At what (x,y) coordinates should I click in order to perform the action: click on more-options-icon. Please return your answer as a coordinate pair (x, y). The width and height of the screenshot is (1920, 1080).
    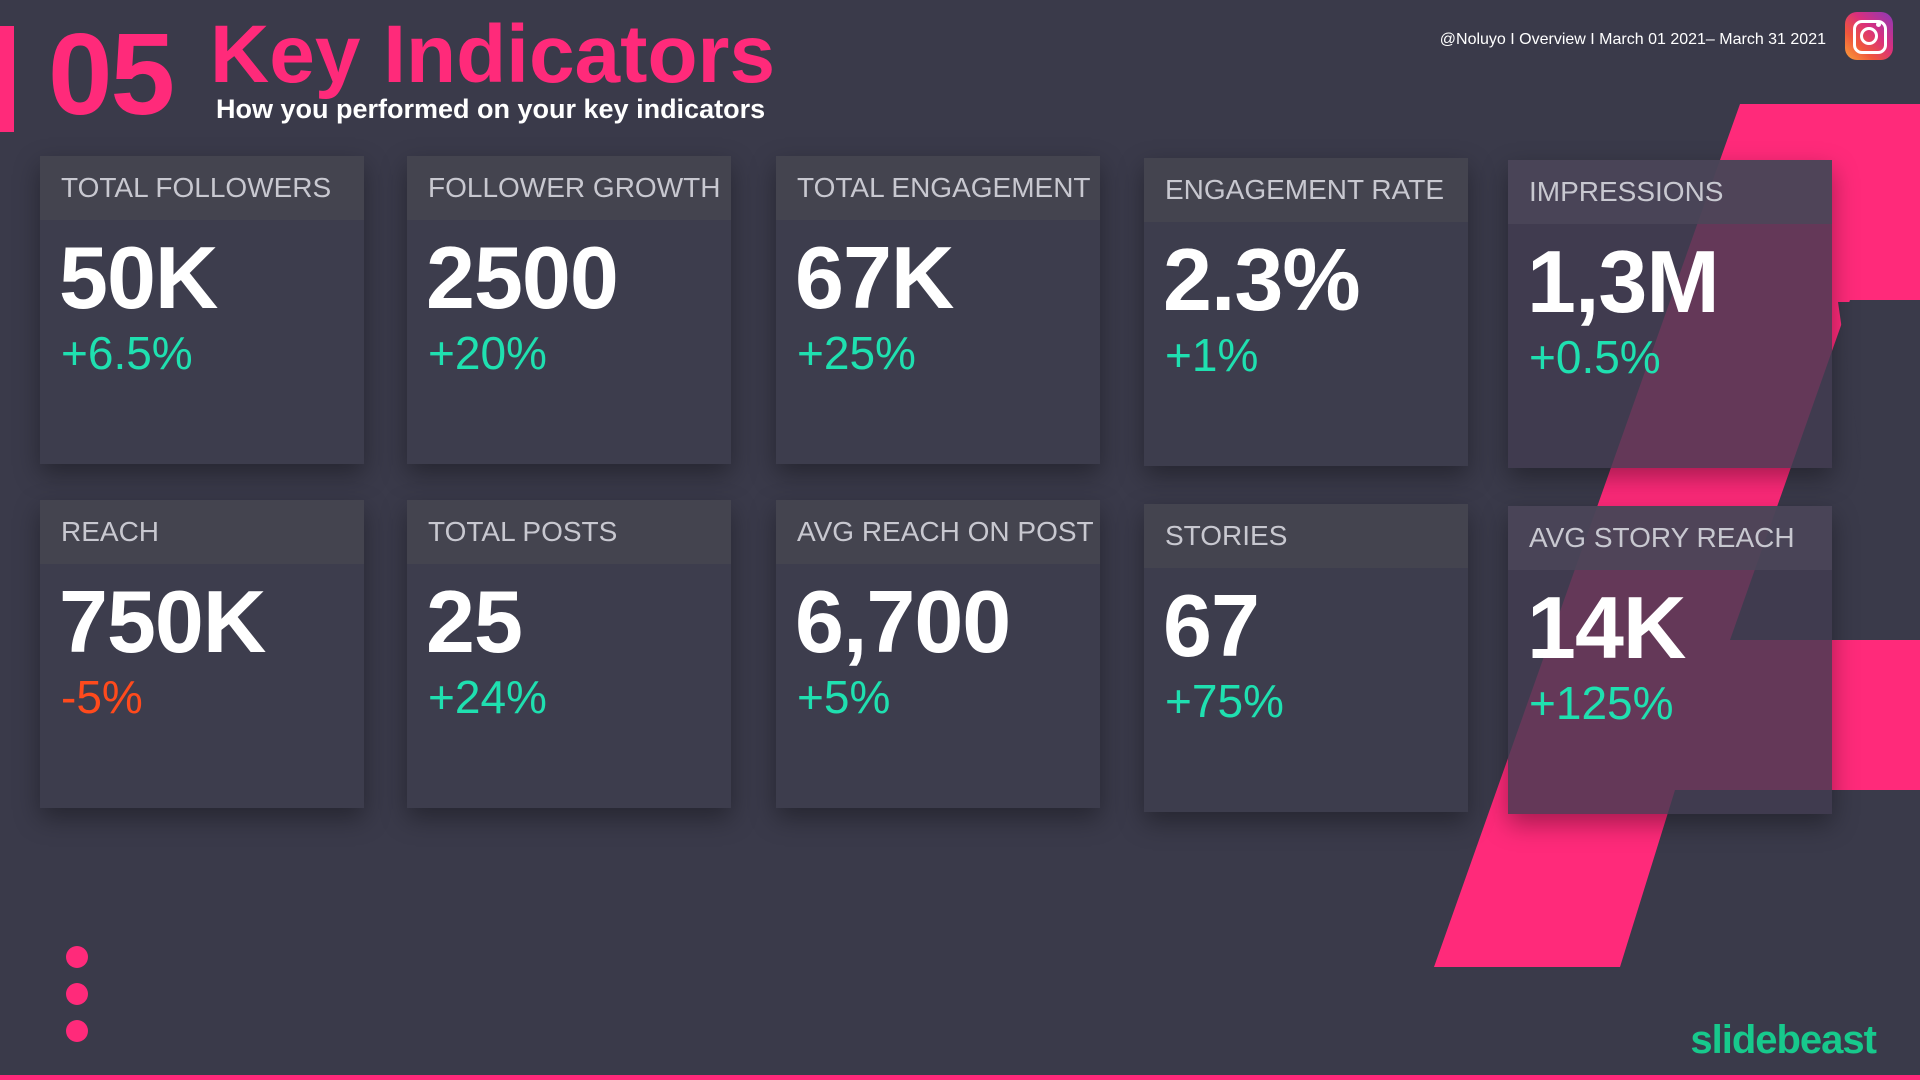
    Looking at the image, I should click on (77, 1001).